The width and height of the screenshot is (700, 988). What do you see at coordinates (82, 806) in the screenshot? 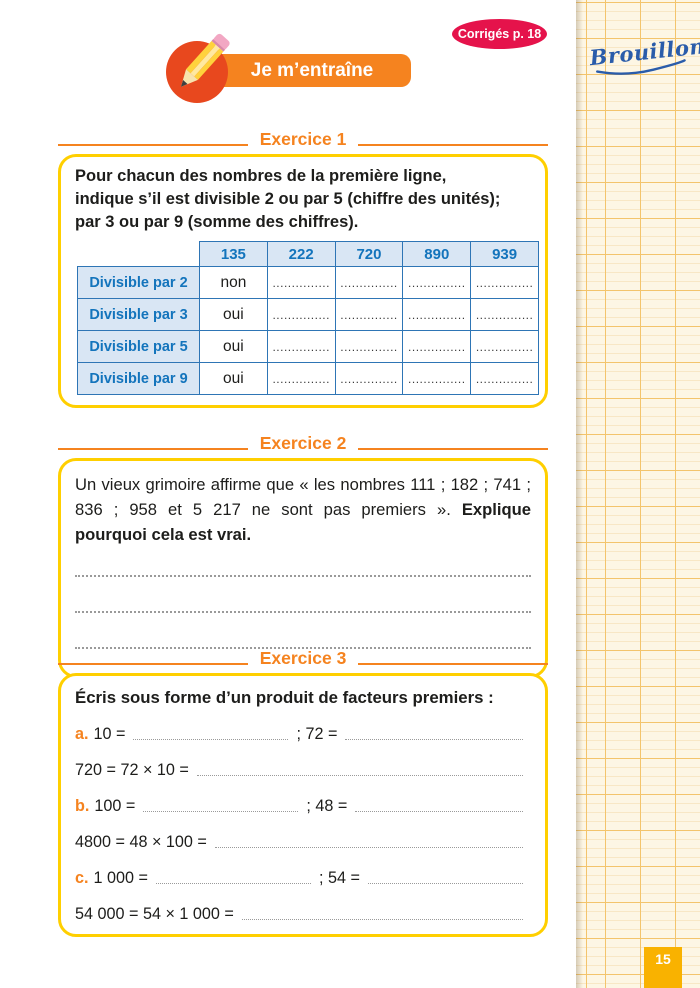
I see `item-marker: b.` at bounding box center [82, 806].